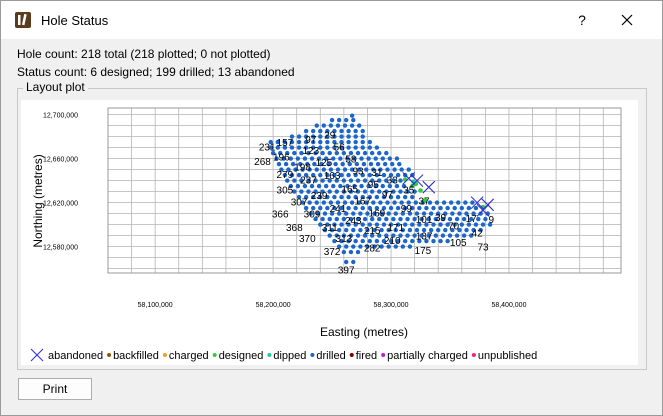 The width and height of the screenshot is (663, 416). I want to click on close-button, so click(627, 20).